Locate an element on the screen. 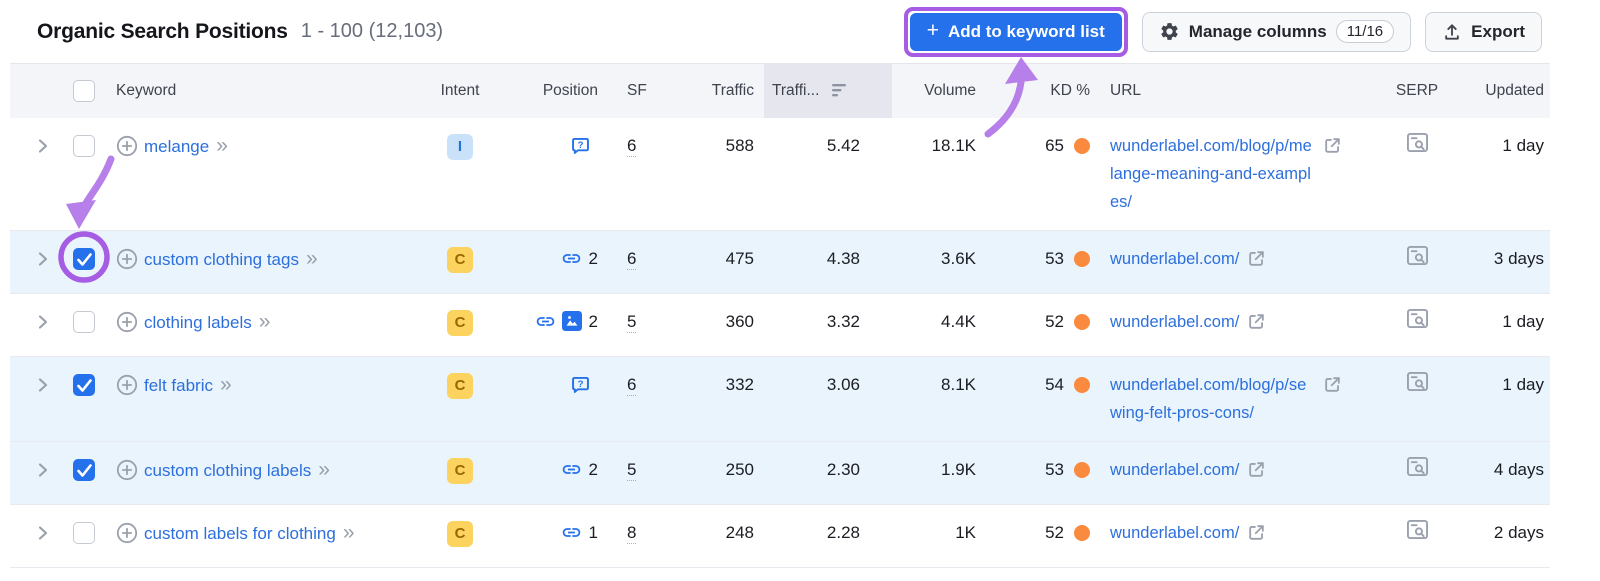  column-header-traffic: Traffic is located at coordinates (714, 90).